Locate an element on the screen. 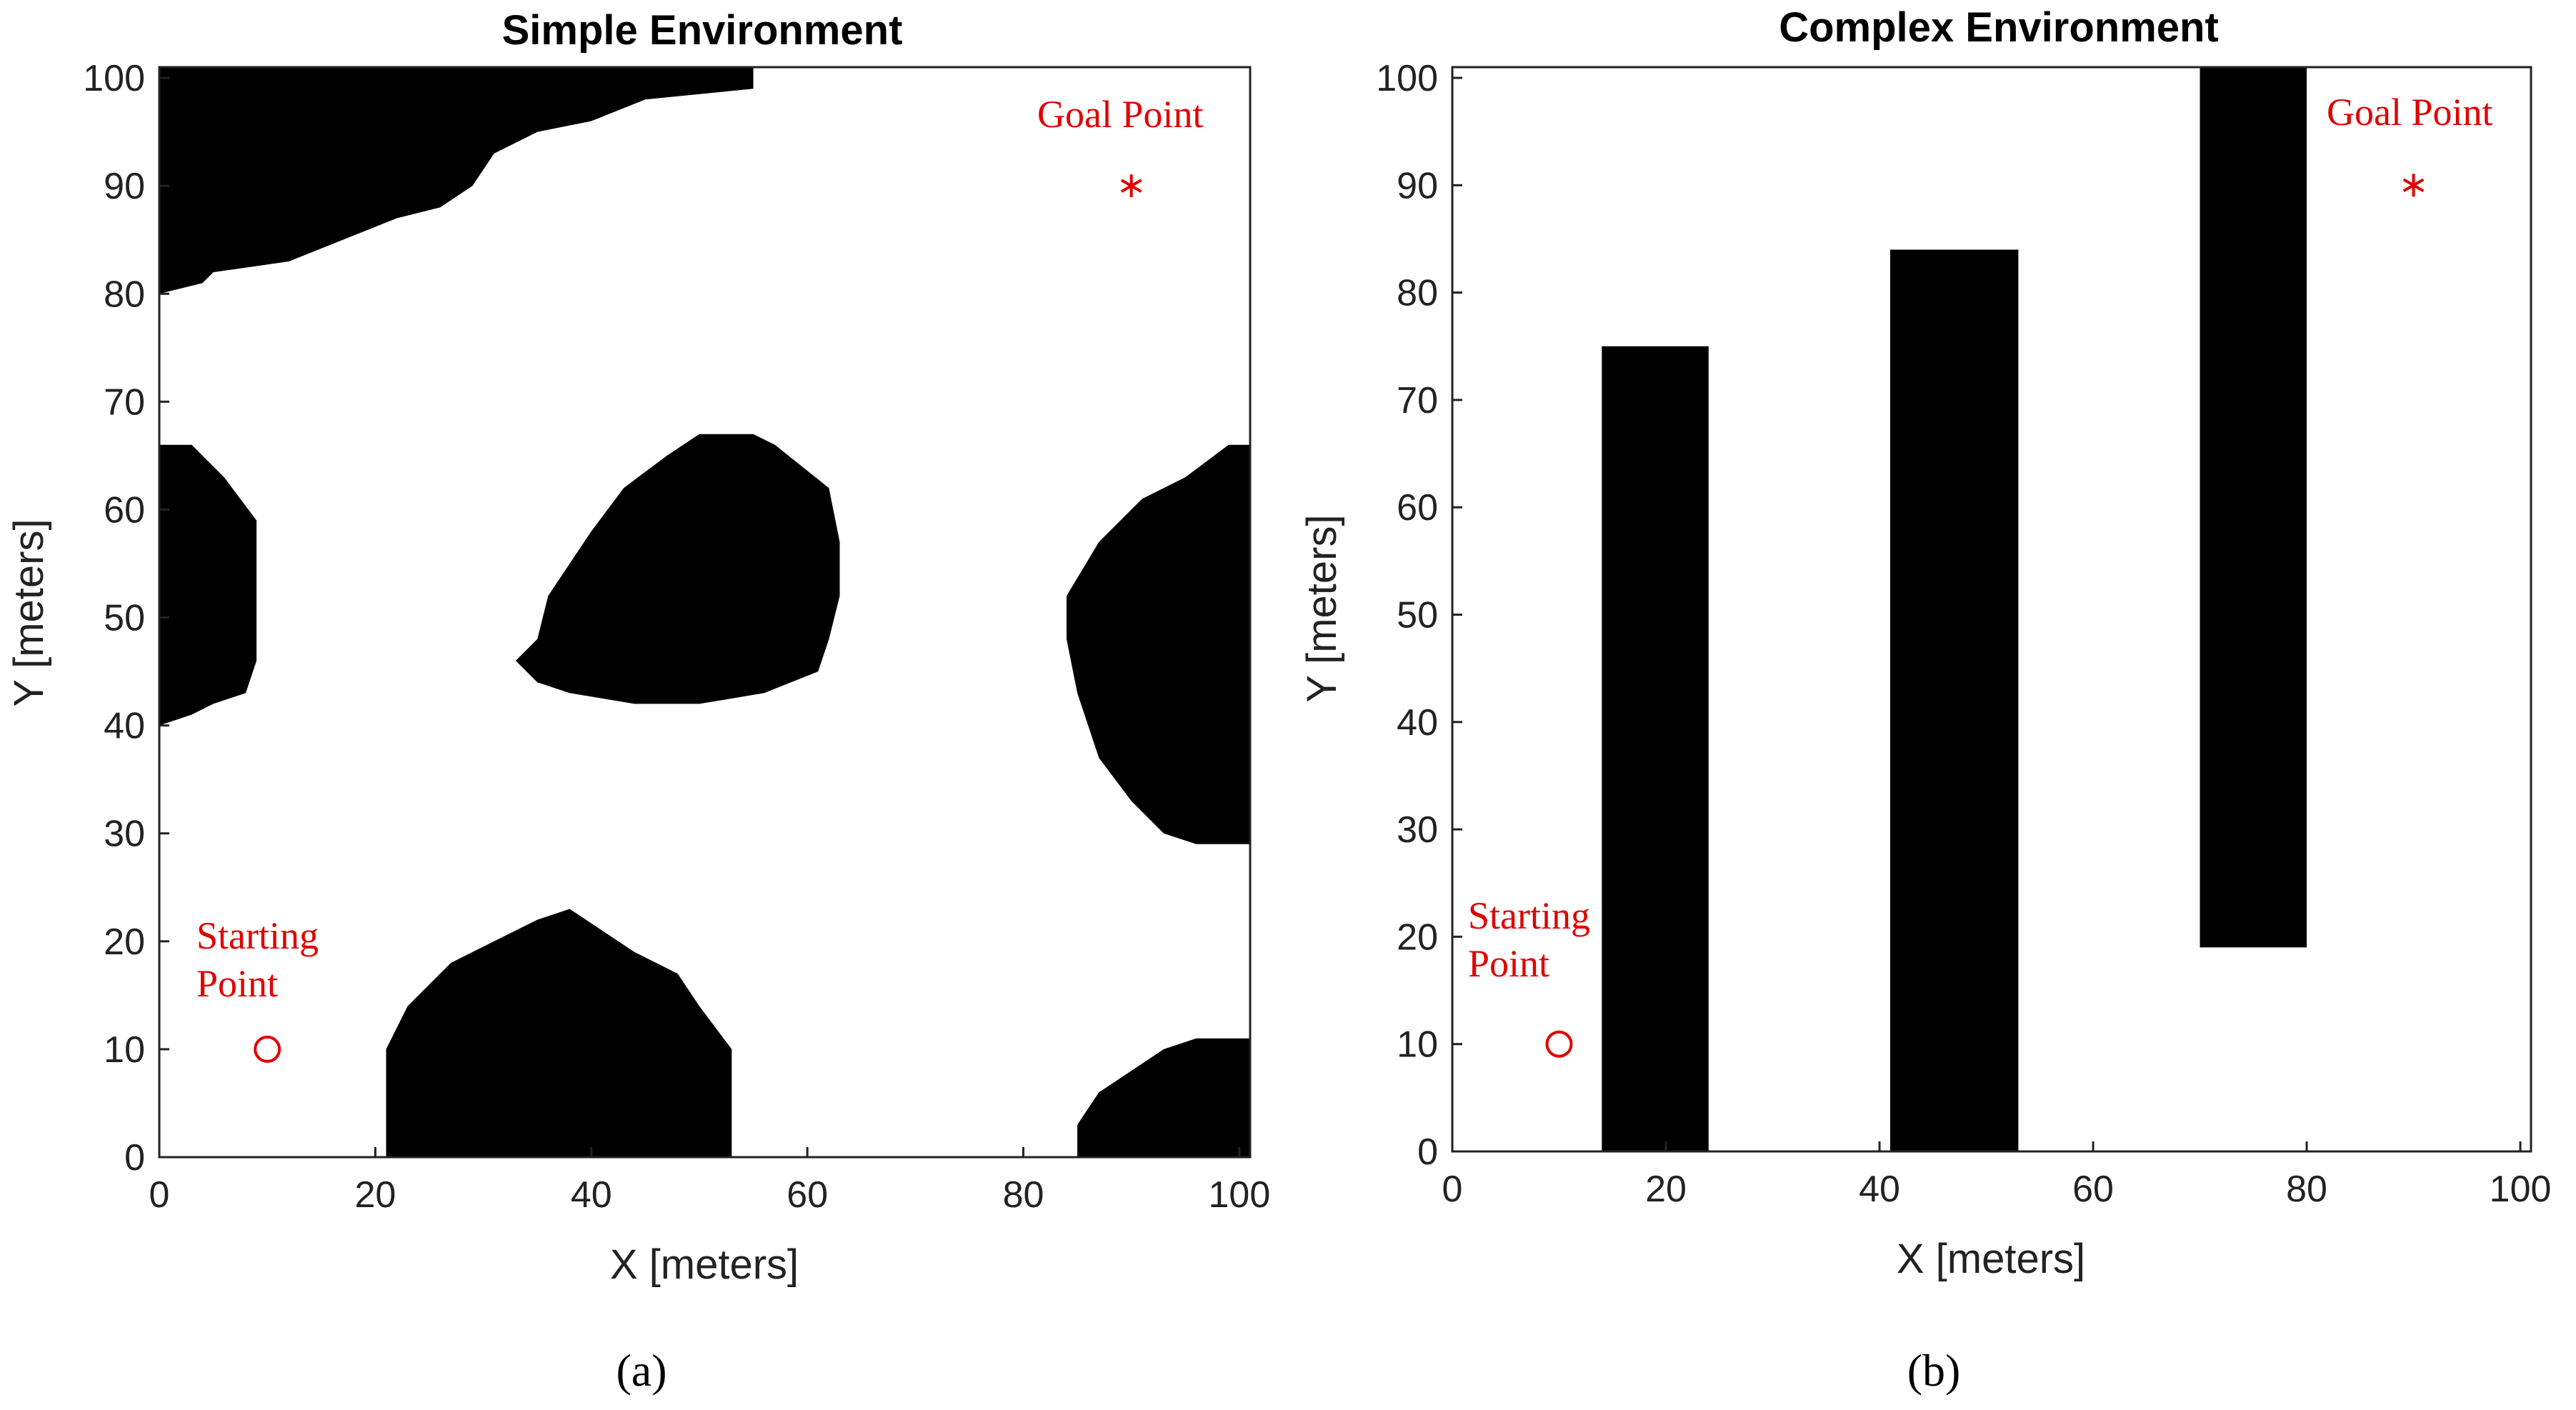 The width and height of the screenshot is (2576, 1410). chart-title: Simple Environment is located at coordinates (703, 30).